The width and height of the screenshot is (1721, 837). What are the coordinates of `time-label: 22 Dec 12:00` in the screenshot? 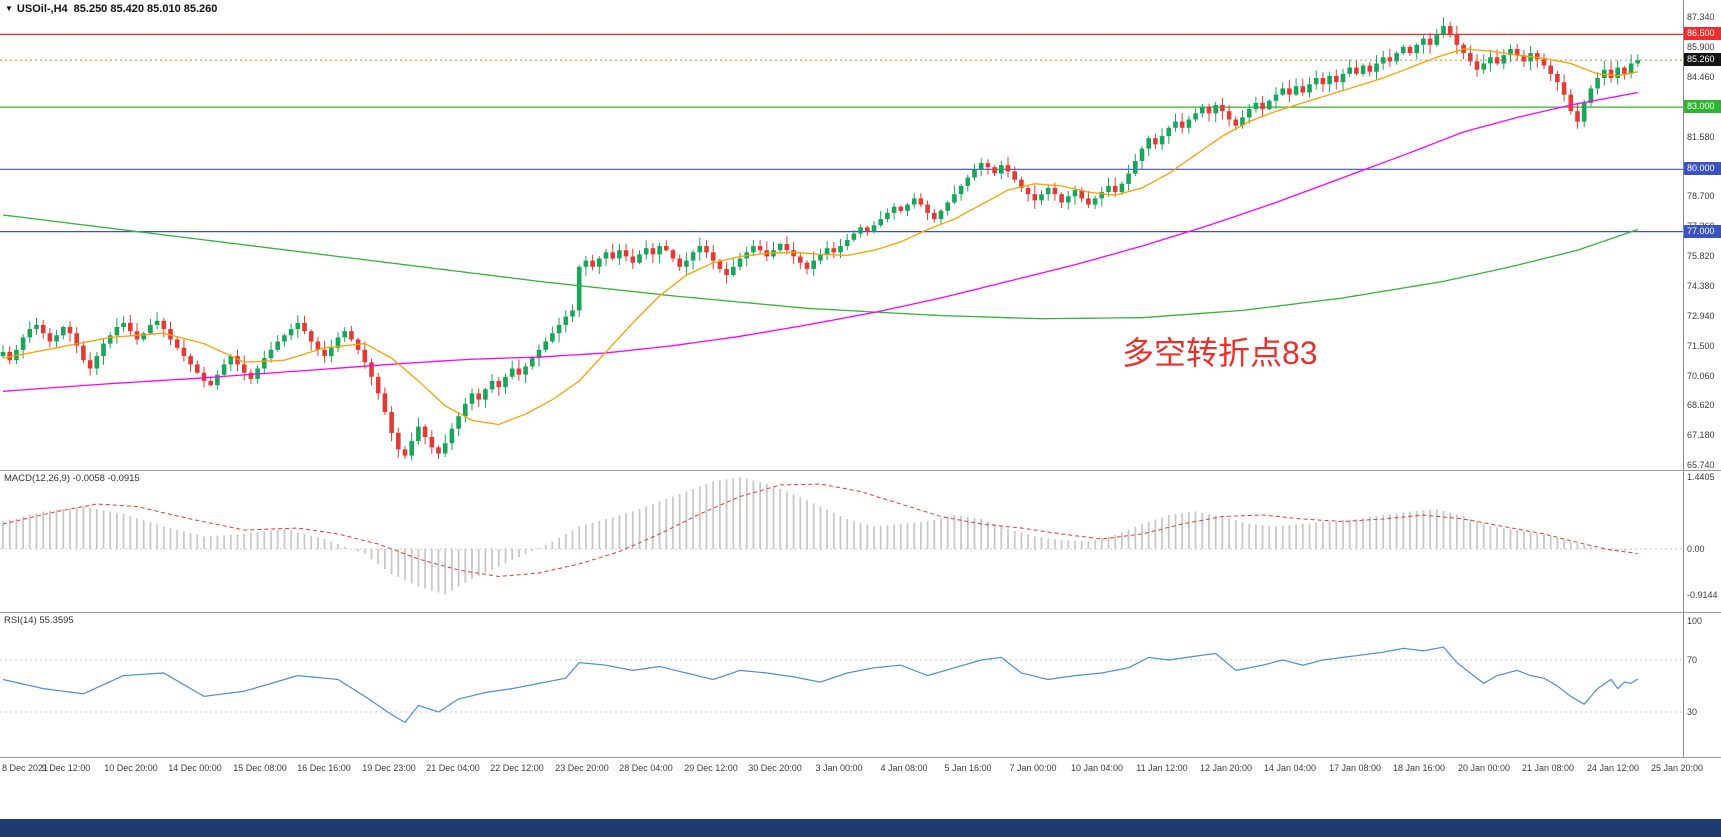 It's located at (517, 768).